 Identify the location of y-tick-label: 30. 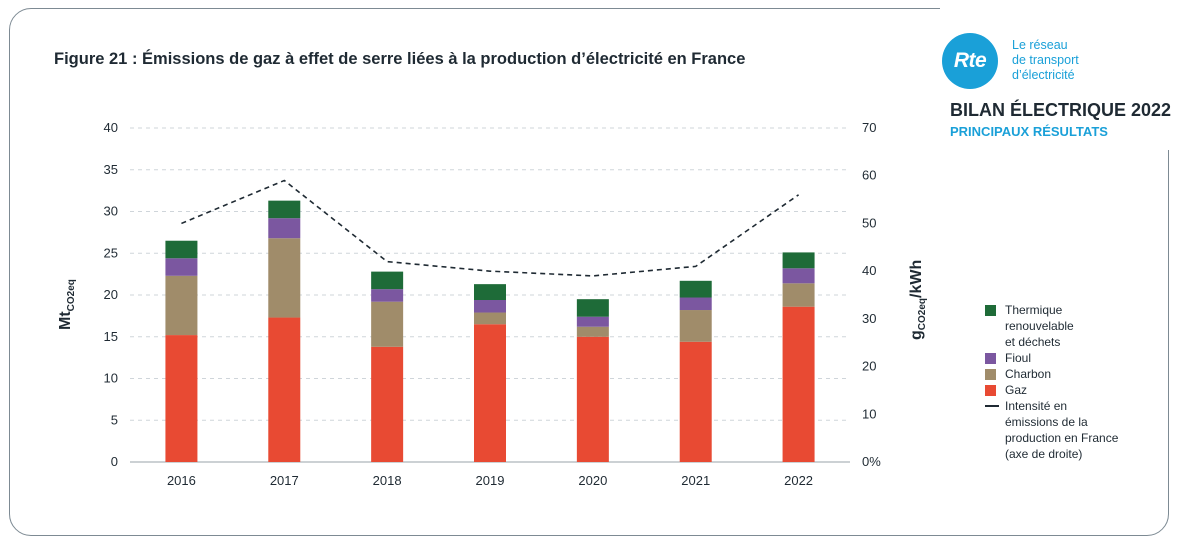
(111, 211).